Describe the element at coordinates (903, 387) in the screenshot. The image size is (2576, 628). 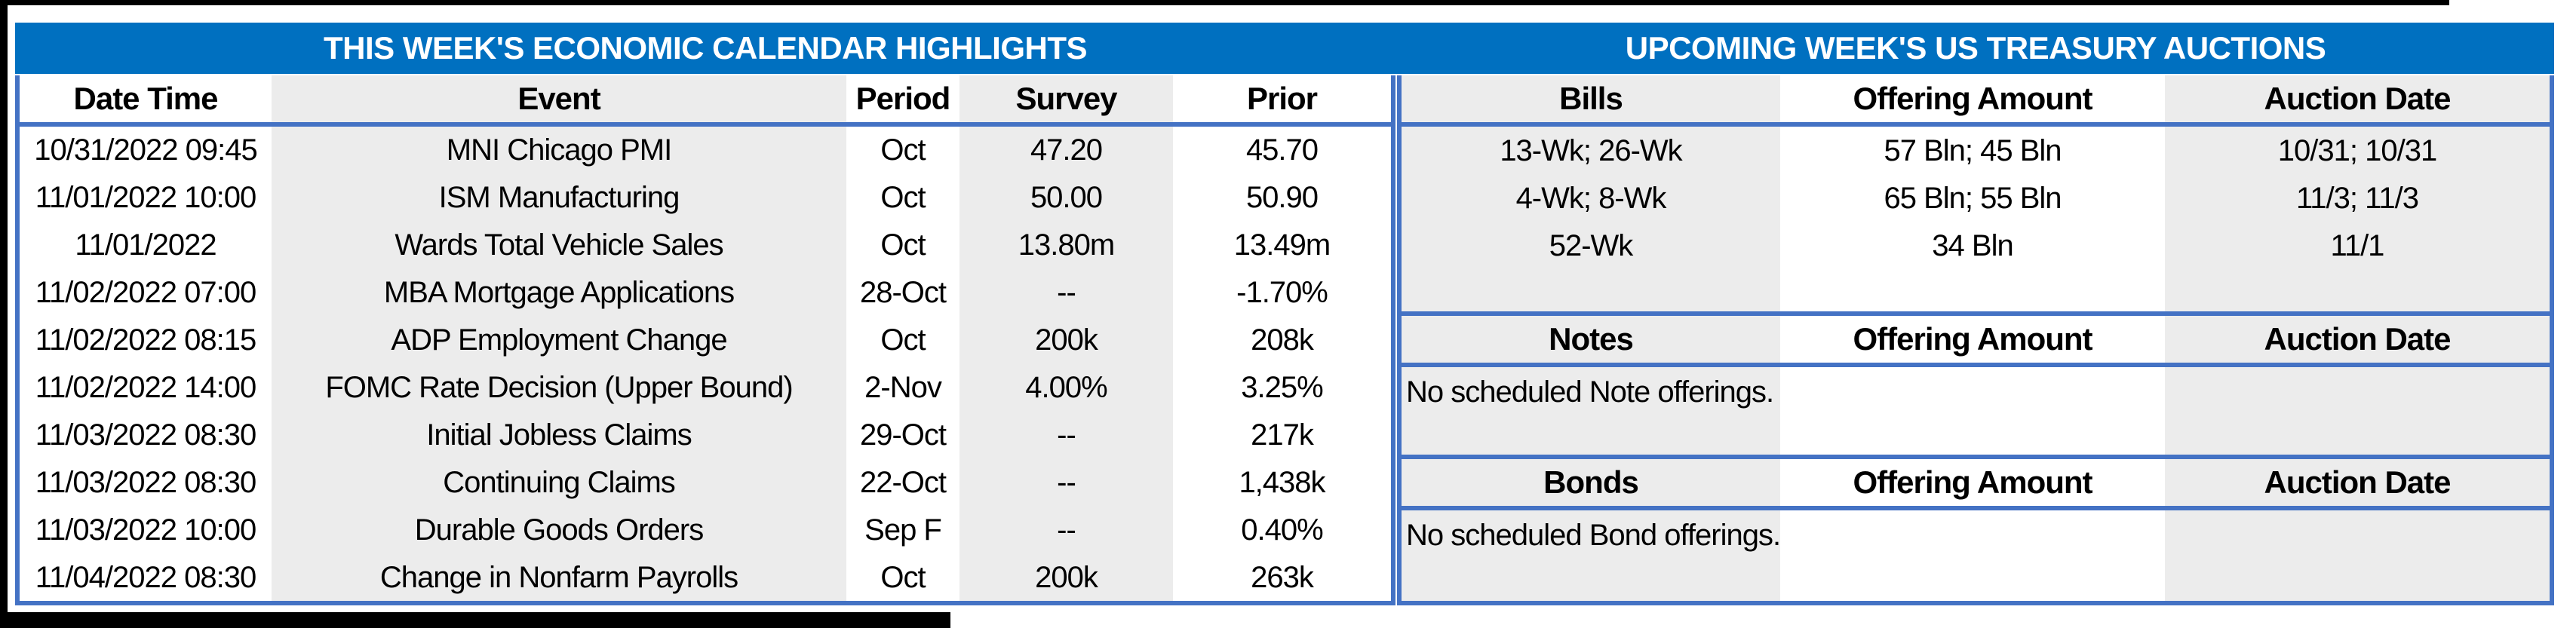
I see `calendar-cell: 2-Nov` at that location.